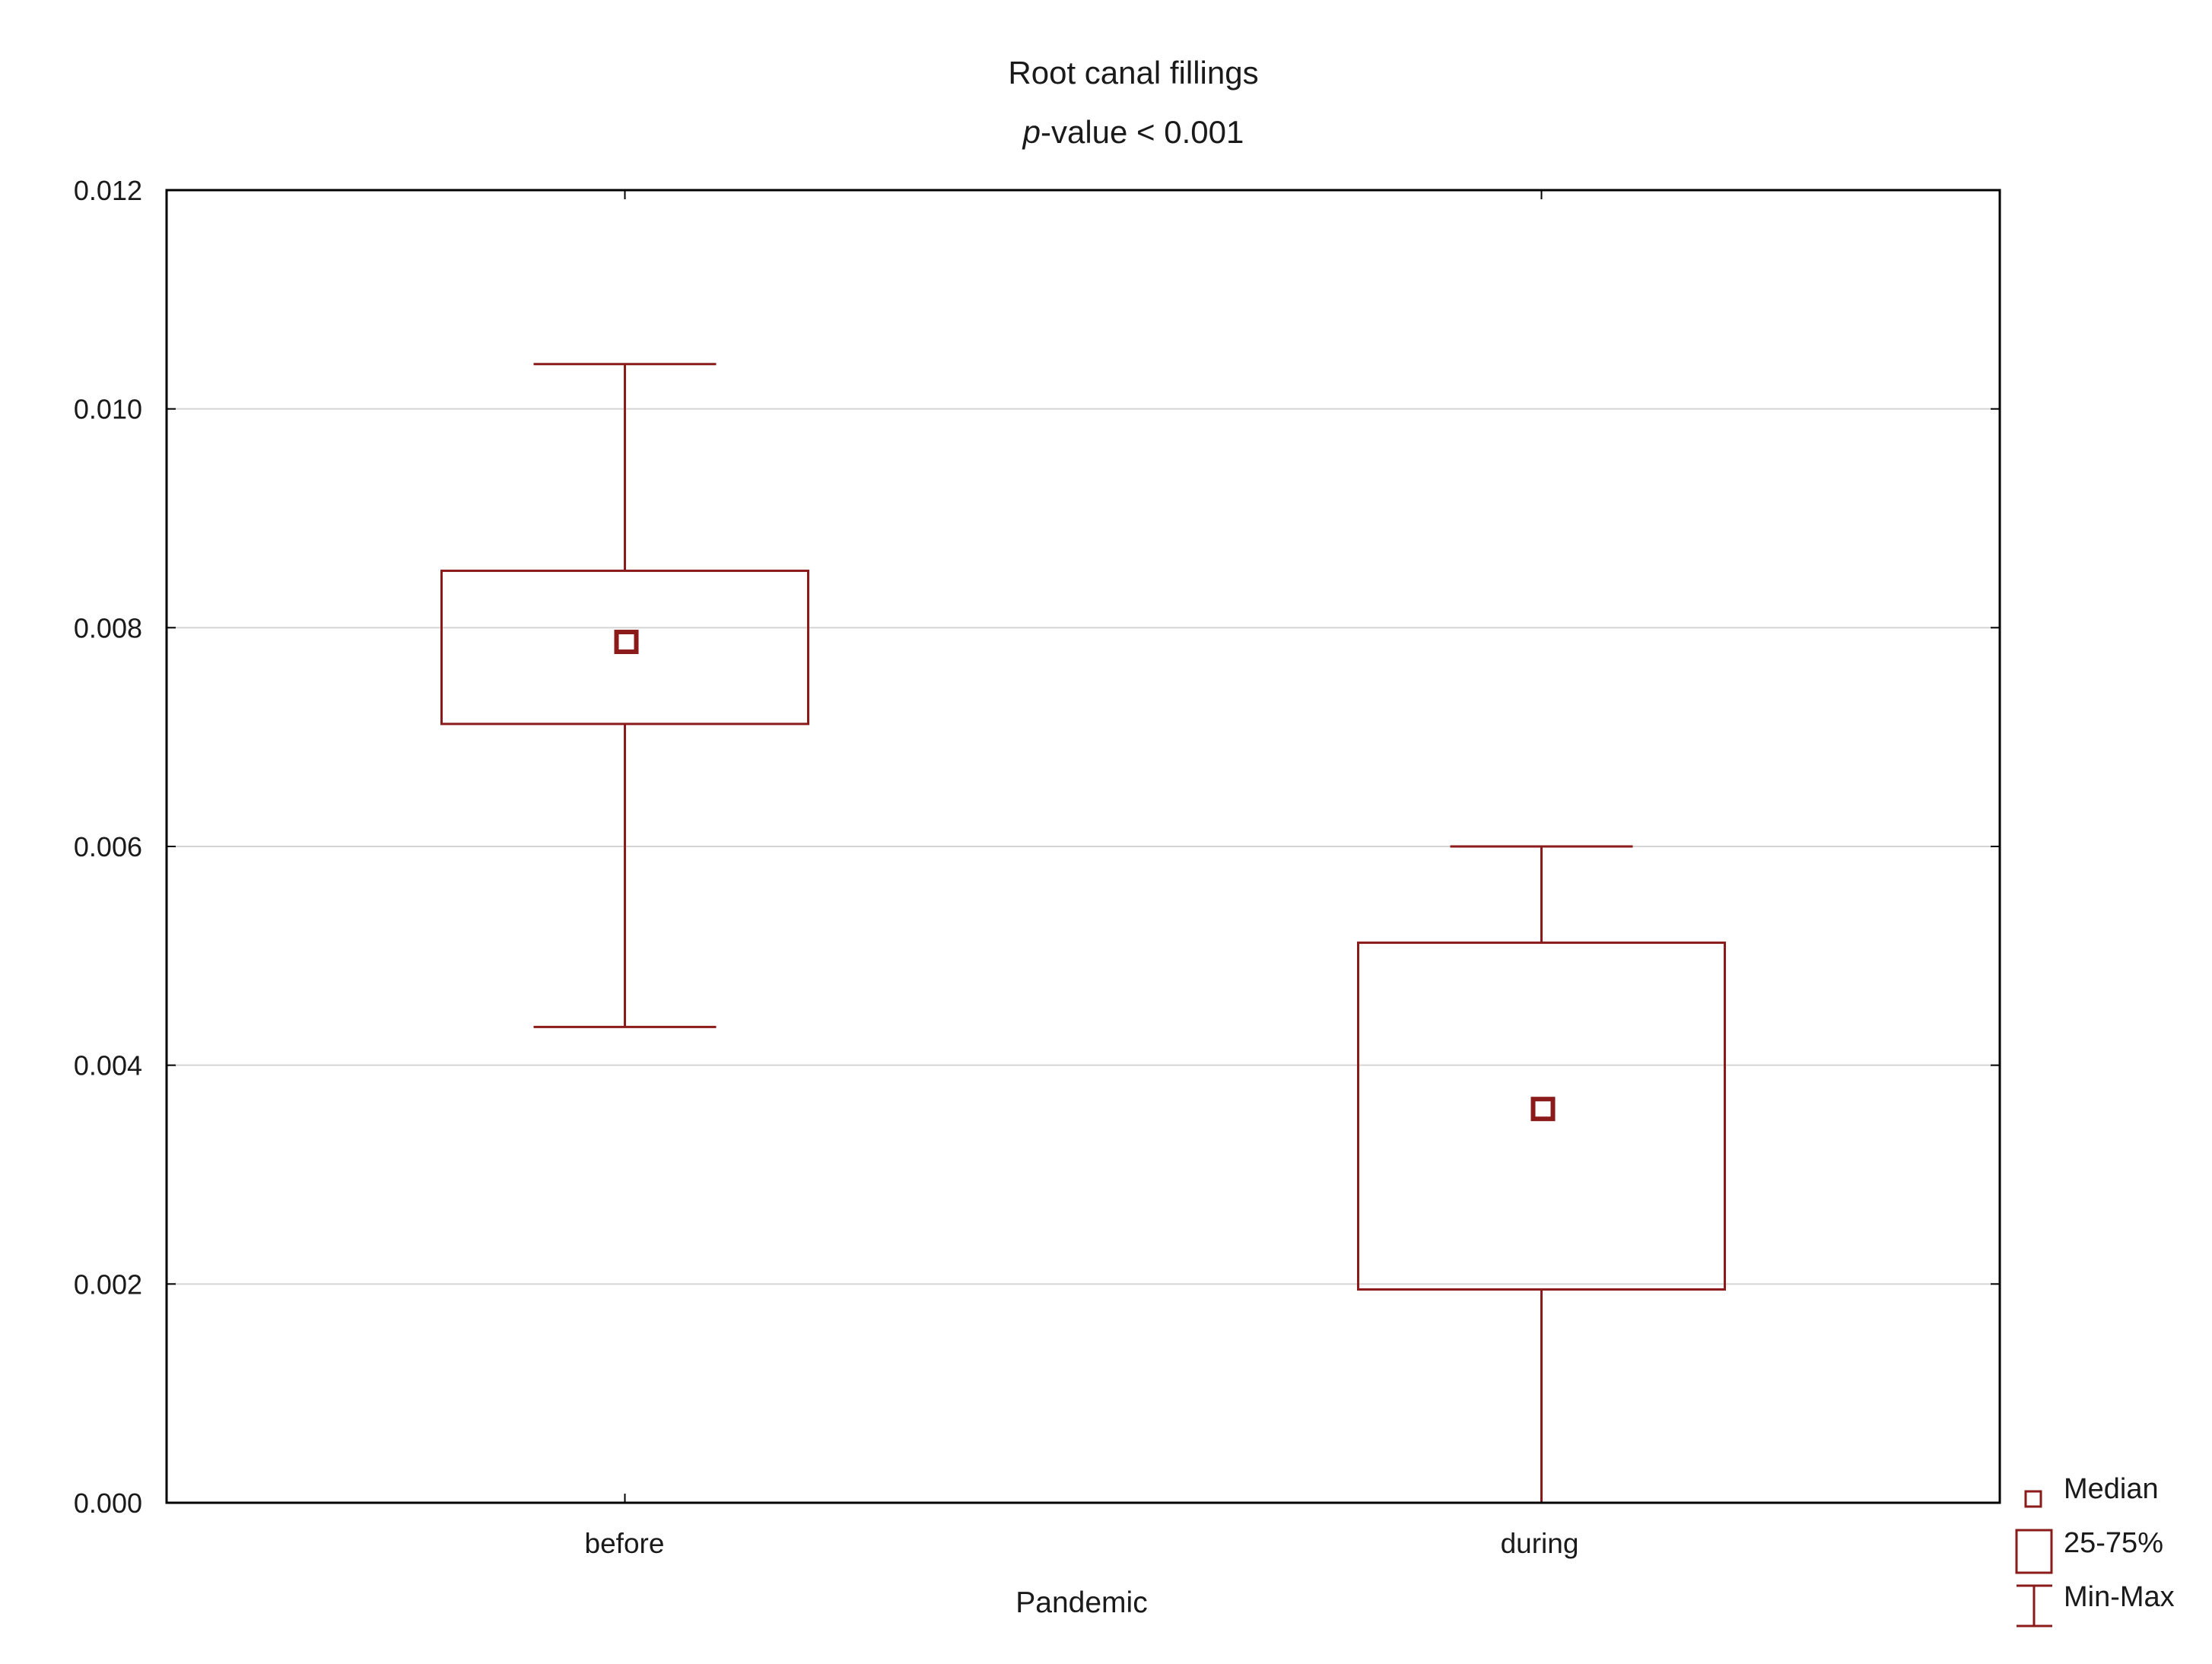 The height and width of the screenshot is (1664, 2212). I want to click on subtitle-rest: -value < 0.001, so click(1142, 132).